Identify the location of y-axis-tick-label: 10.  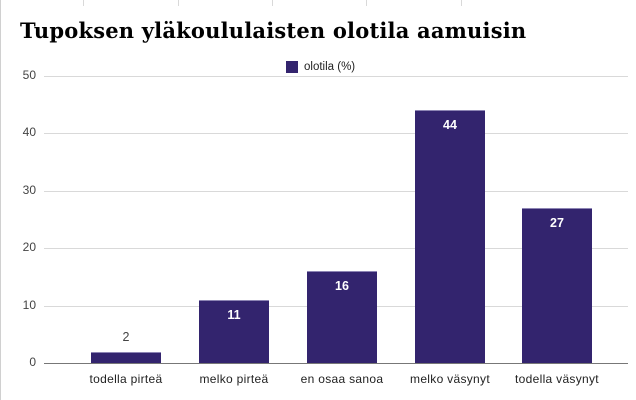
(29, 305).